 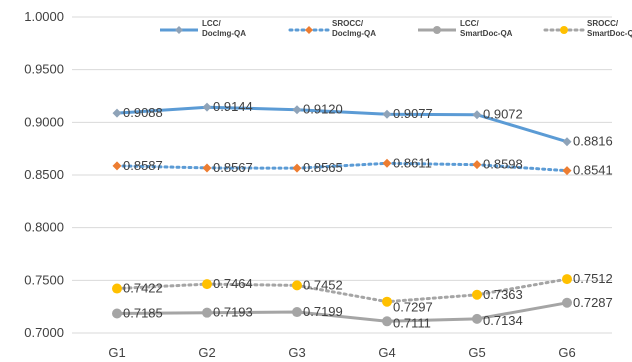 What do you see at coordinates (143, 288) in the screenshot?
I see `data-label: 0.7422` at bounding box center [143, 288].